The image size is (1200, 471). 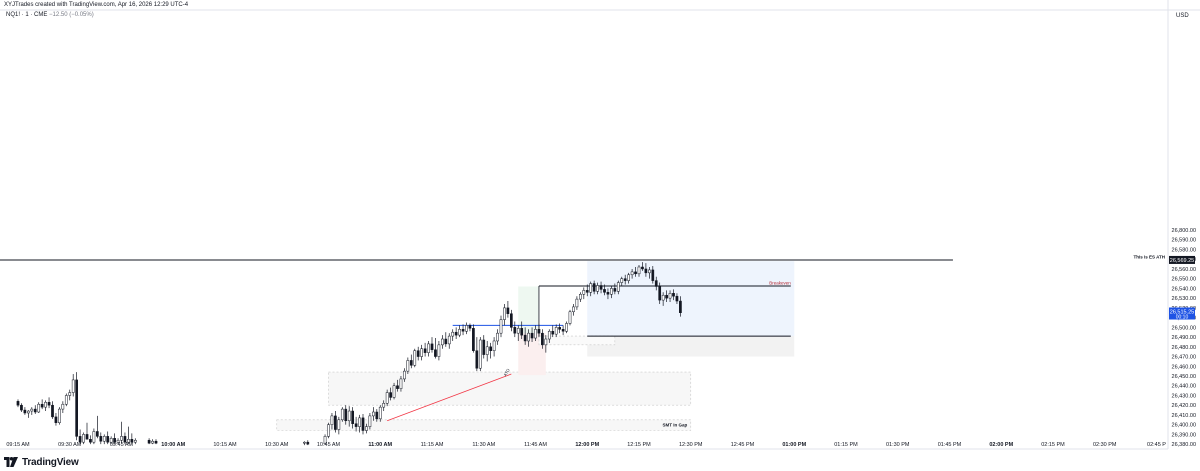 I want to click on price-change: −12.50 (−0.05%), so click(x=71, y=15).